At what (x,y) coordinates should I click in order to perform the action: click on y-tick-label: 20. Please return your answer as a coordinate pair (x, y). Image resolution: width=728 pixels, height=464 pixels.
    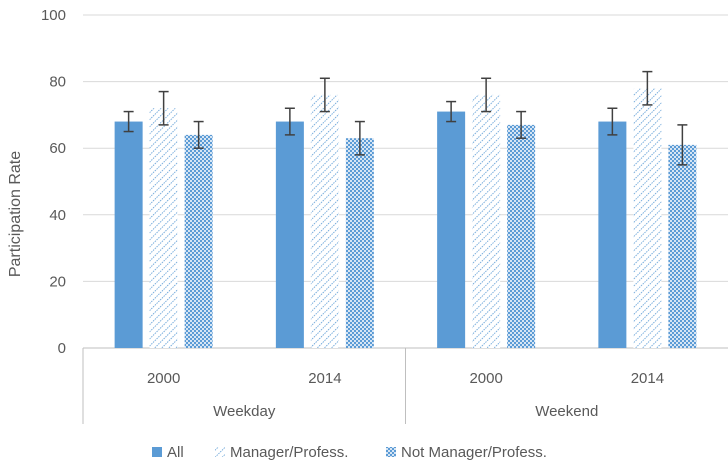
    Looking at the image, I should click on (57, 281).